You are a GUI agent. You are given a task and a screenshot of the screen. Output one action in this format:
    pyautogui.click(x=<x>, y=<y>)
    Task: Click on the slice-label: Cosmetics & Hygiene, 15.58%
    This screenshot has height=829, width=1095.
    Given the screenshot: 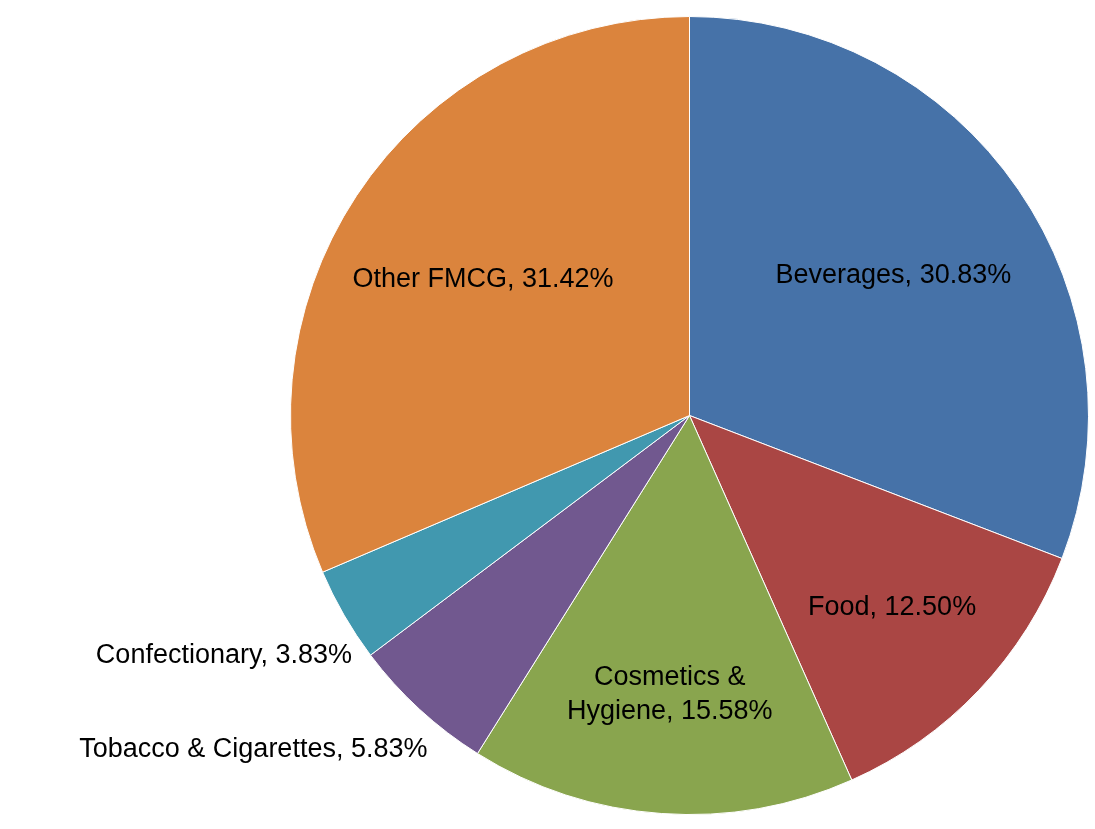 What is the action you would take?
    pyautogui.click(x=669, y=692)
    